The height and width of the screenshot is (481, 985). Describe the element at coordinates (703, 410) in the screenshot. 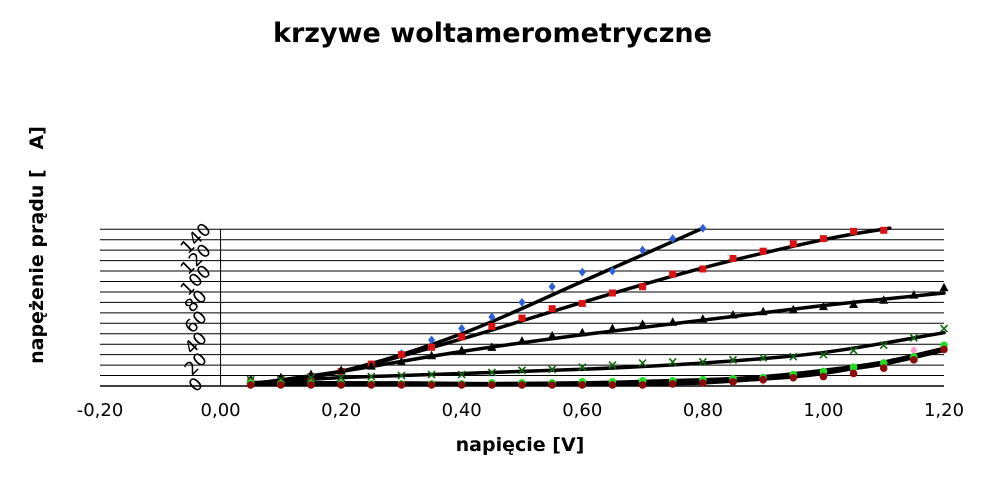

I see `x-tick-label: 0,80` at that location.